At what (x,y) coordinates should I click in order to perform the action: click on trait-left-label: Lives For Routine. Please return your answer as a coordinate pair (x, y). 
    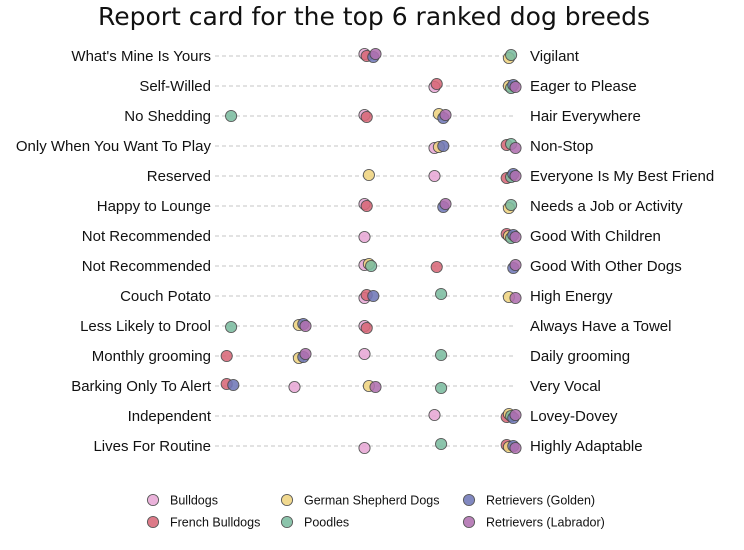
    Looking at the image, I should click on (152, 446).